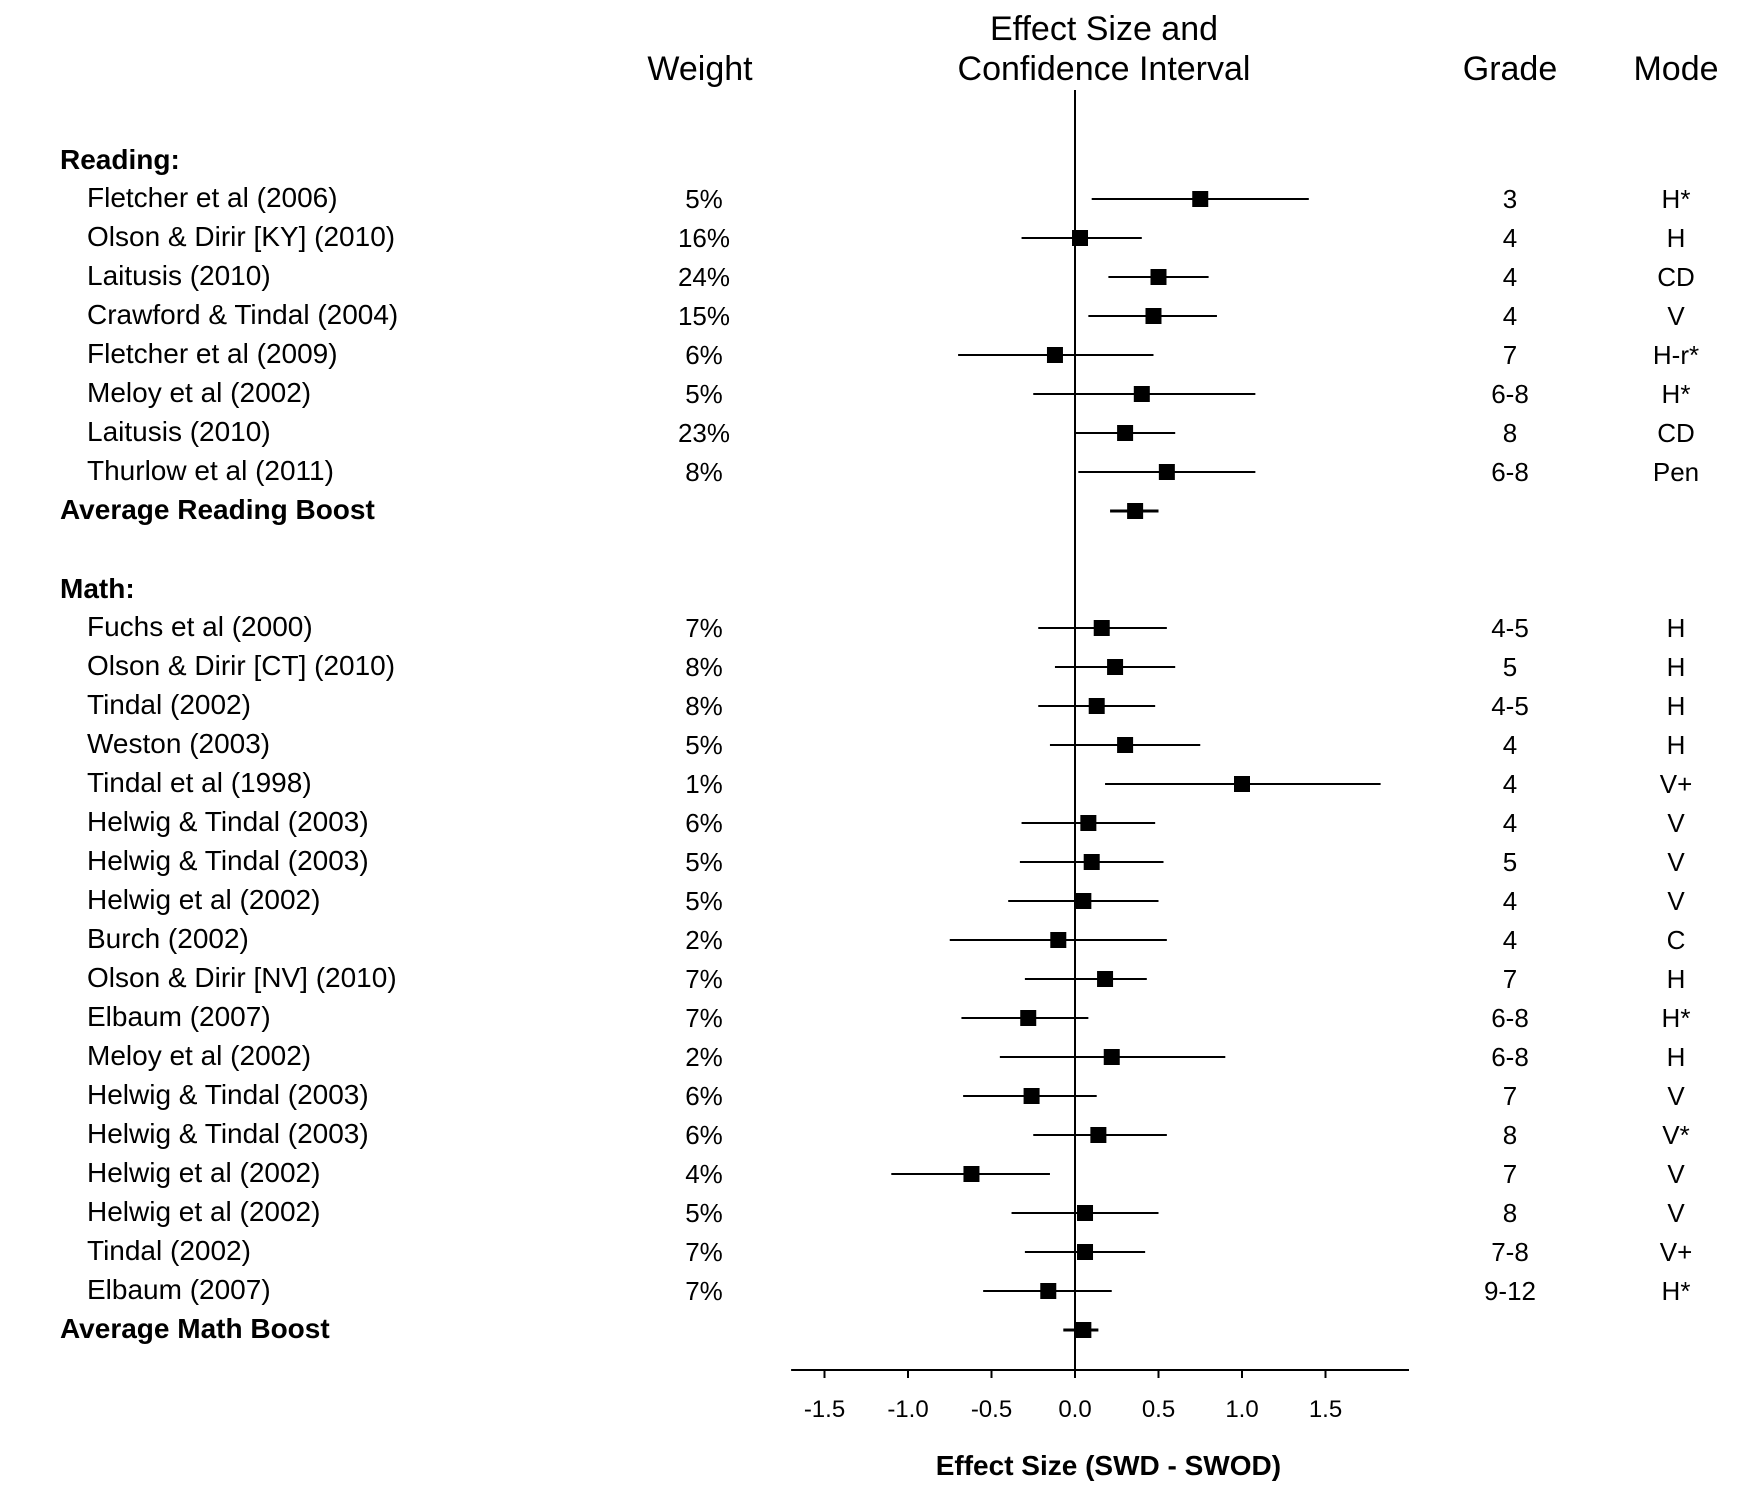 This screenshot has width=1754, height=1492. Describe the element at coordinates (704, 823) in the screenshot. I see `weight-cell: 6%` at that location.